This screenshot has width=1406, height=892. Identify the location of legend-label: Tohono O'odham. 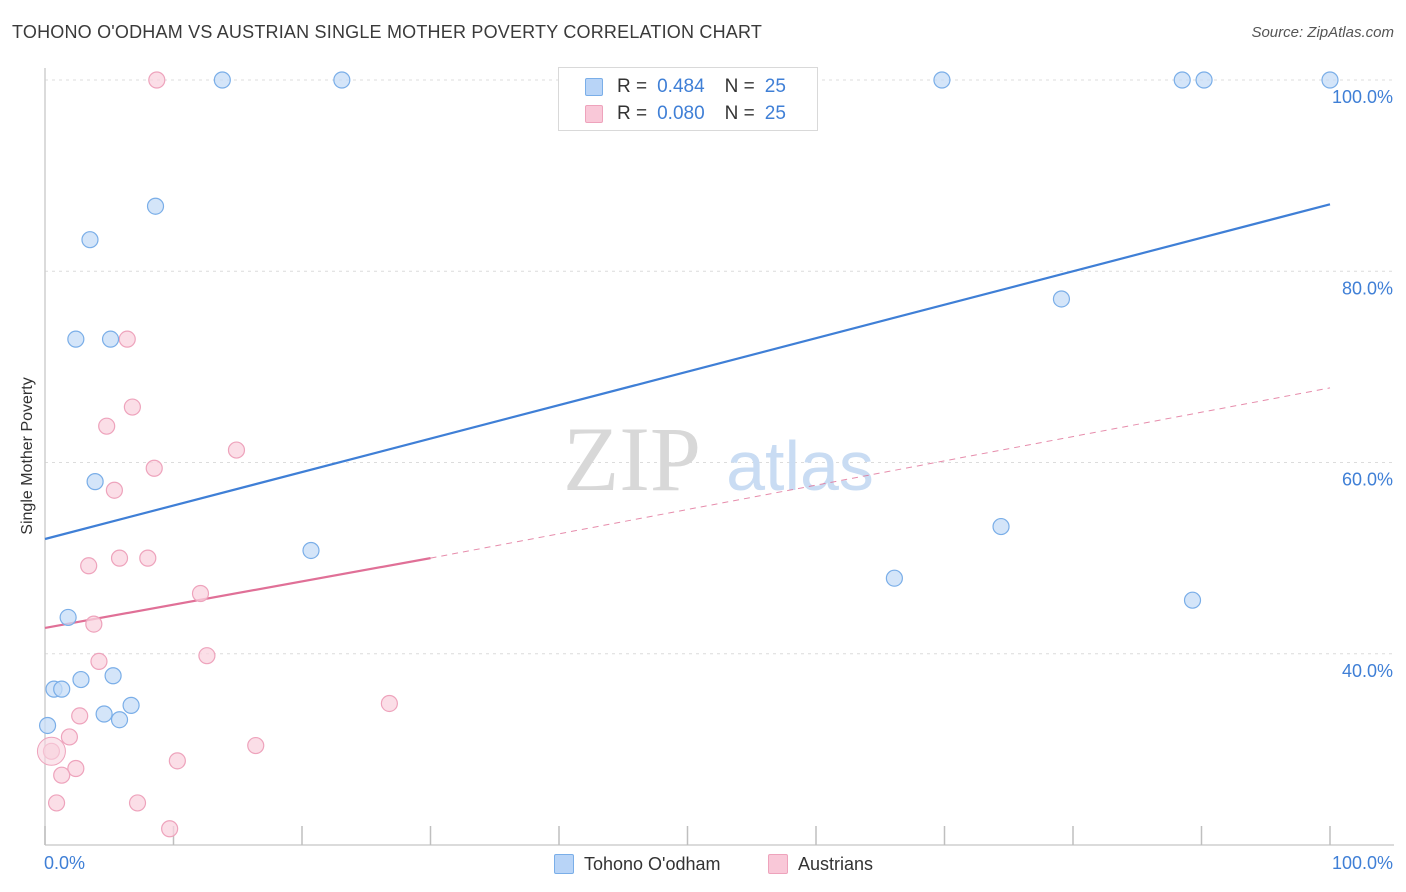
(652, 863).